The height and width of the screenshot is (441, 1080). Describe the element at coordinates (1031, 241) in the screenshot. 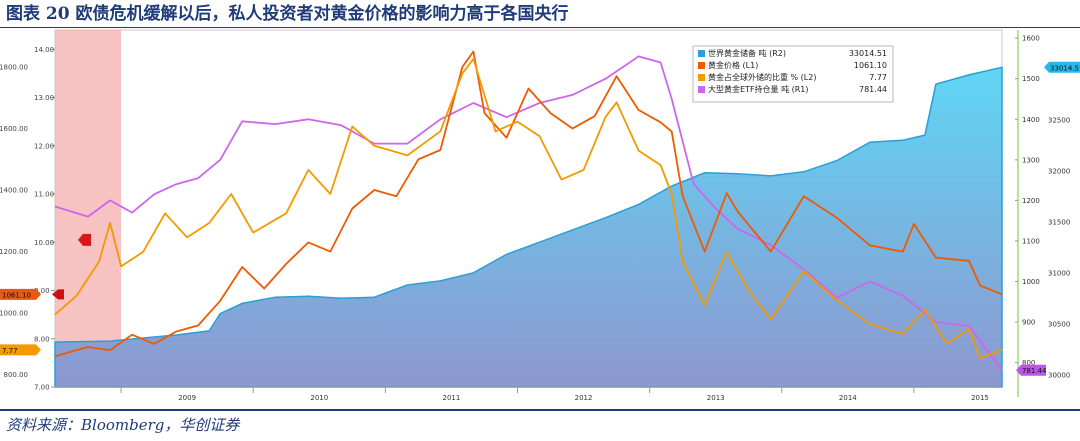

I see `y-tick-label-right_inner: 1100` at that location.